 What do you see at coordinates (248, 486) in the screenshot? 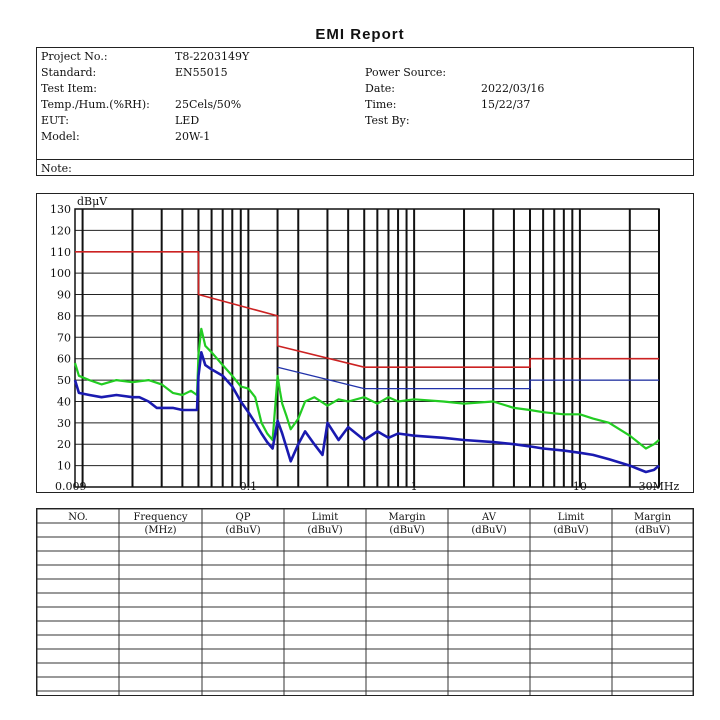
I see `x-tick-label: 0.1` at bounding box center [248, 486].